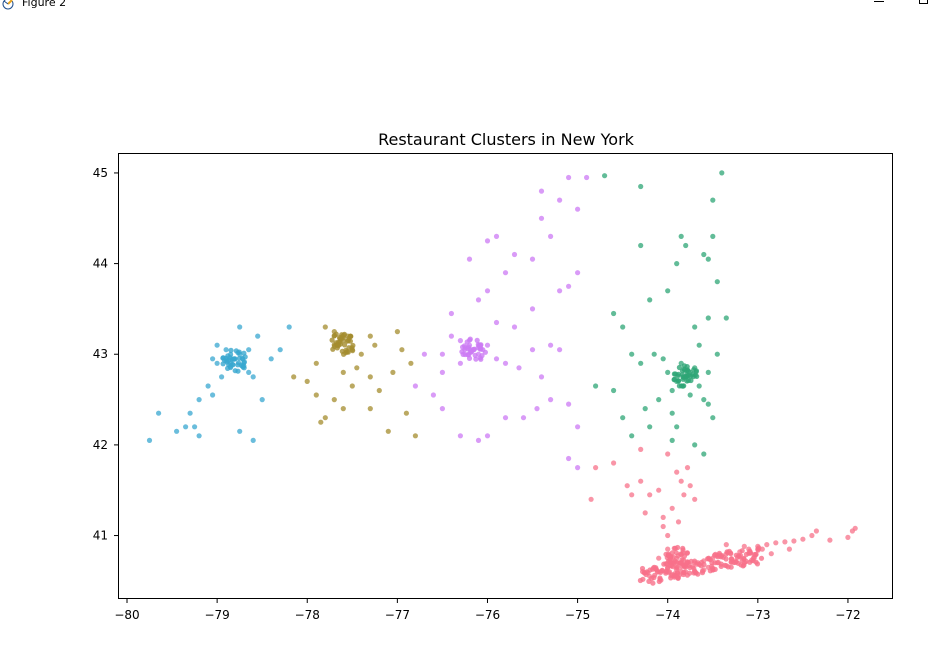 The height and width of the screenshot is (659, 952). What do you see at coordinates (126, 615) in the screenshot?
I see `x-tick-label: −80` at bounding box center [126, 615].